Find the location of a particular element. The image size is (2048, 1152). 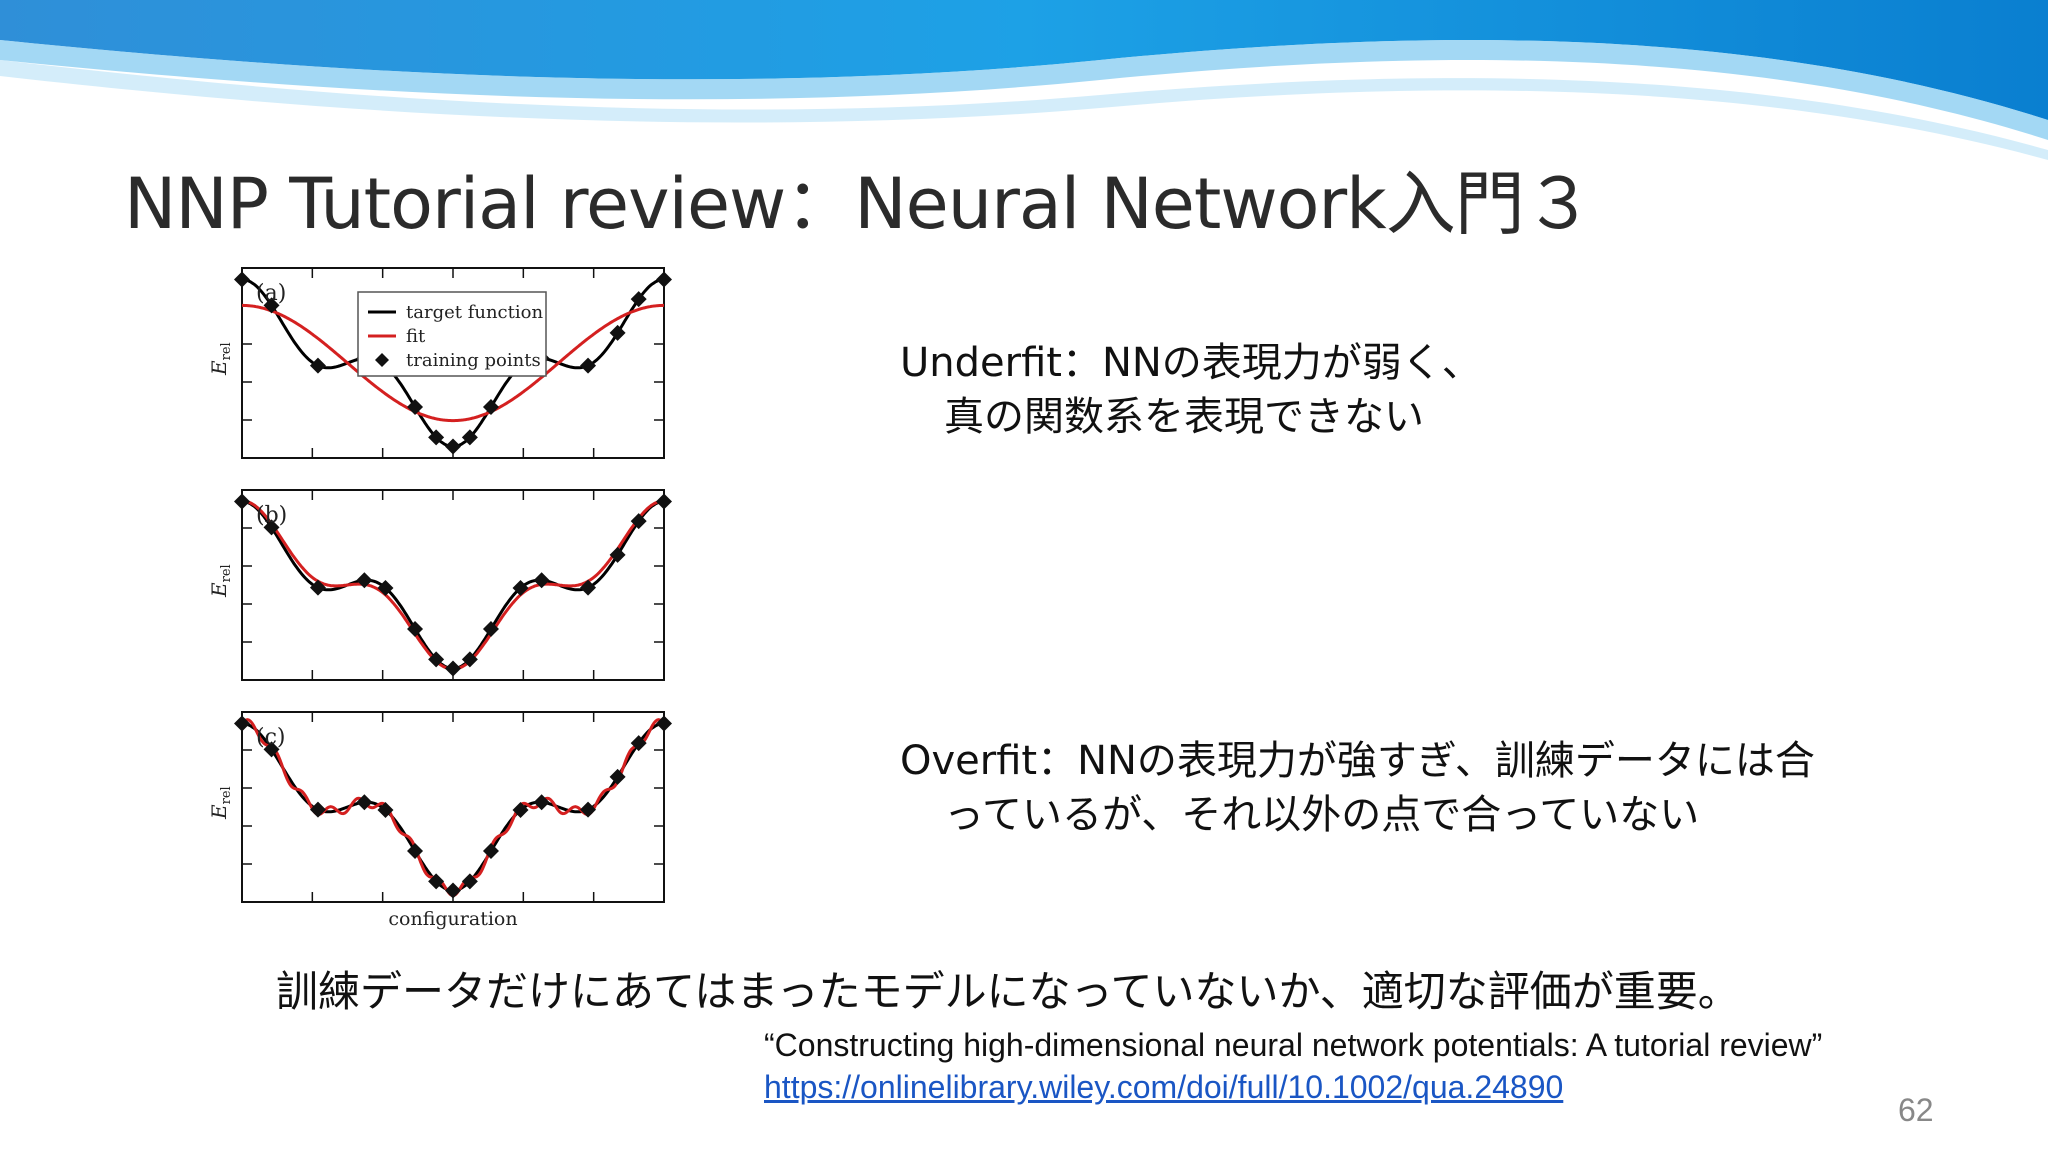

legend-swatch is located at coordinates (382, 360).